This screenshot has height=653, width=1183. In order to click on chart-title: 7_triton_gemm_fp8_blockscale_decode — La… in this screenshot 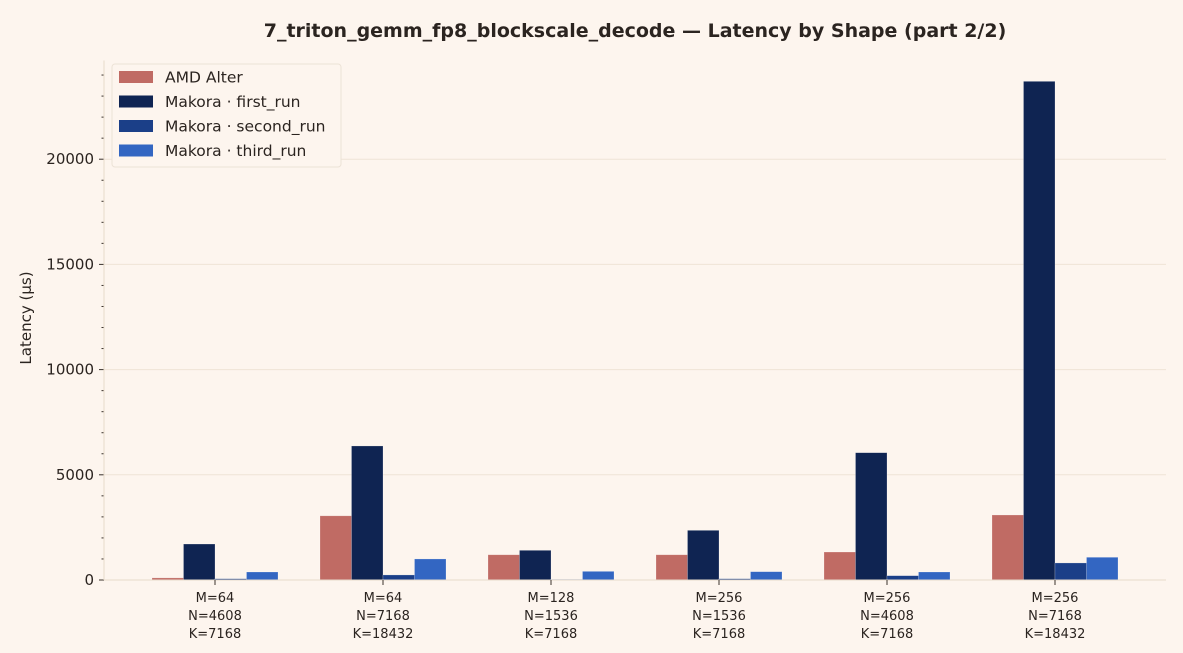, I will do `click(635, 31)`.